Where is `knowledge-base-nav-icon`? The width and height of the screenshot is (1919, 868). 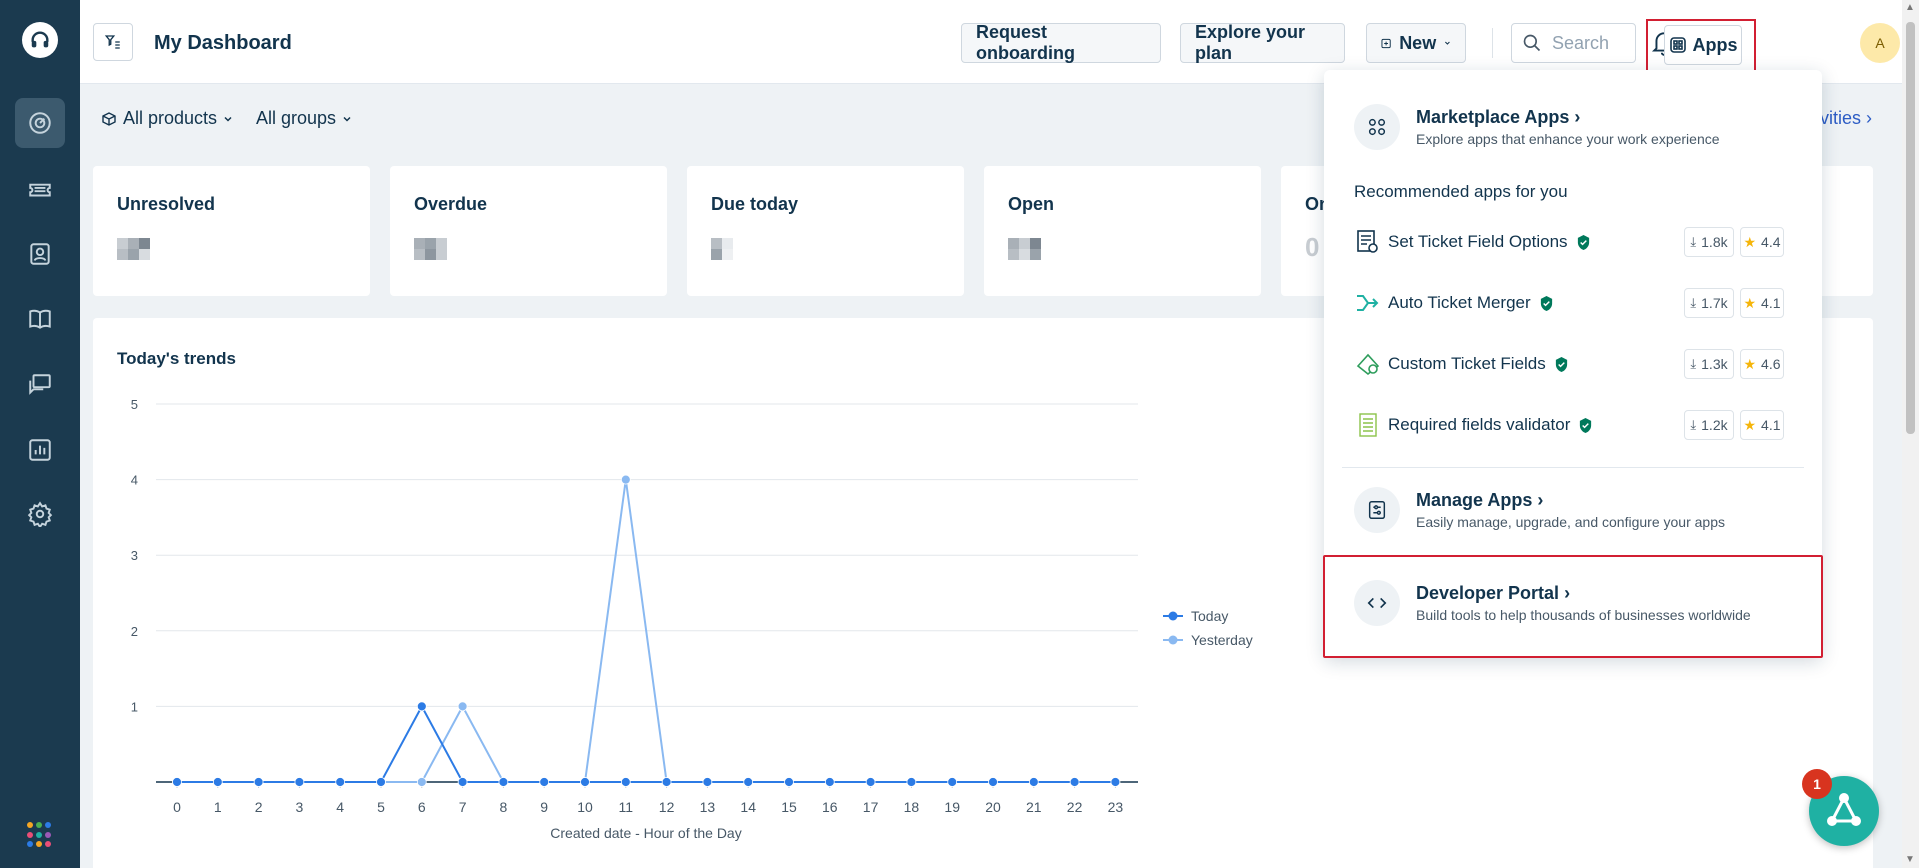 knowledge-base-nav-icon is located at coordinates (40, 319).